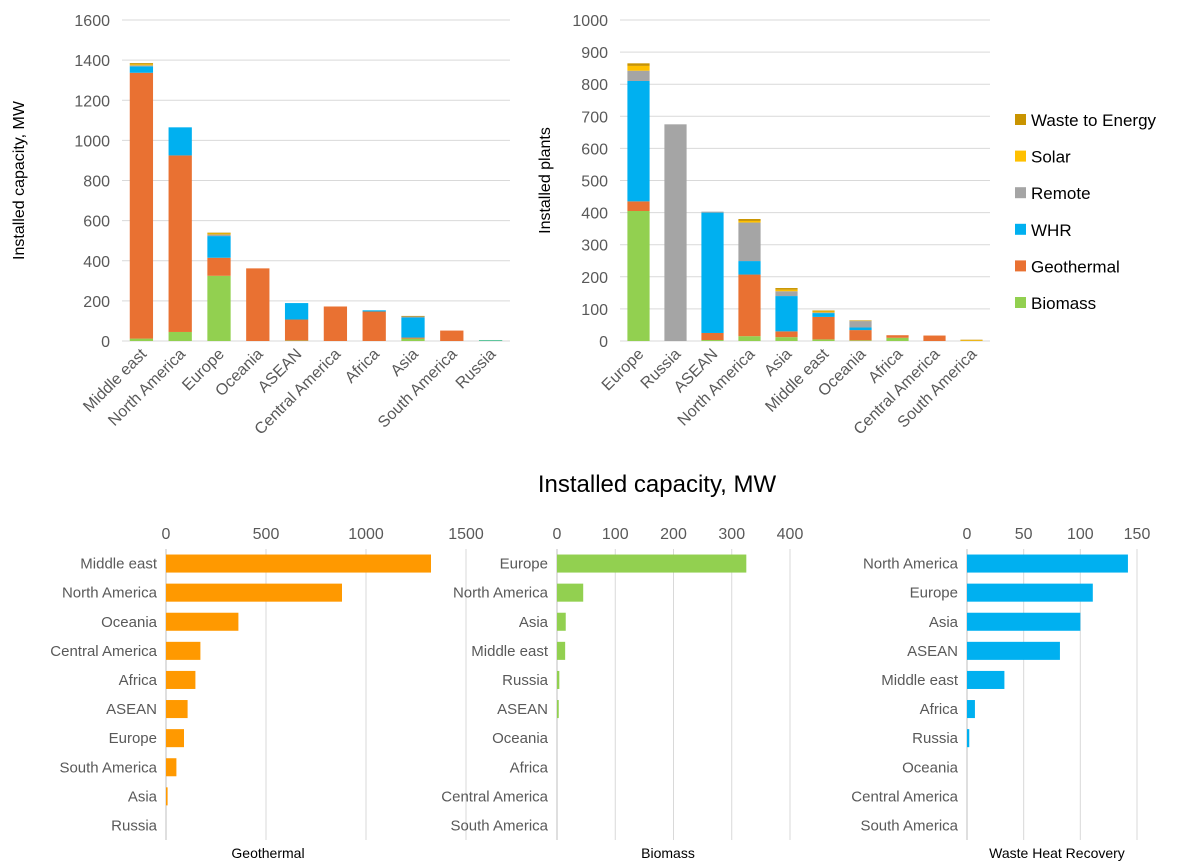 The image size is (1195, 865). What do you see at coordinates (1057, 853) in the screenshot?
I see `chart-title: Waste Heat Recovery` at bounding box center [1057, 853].